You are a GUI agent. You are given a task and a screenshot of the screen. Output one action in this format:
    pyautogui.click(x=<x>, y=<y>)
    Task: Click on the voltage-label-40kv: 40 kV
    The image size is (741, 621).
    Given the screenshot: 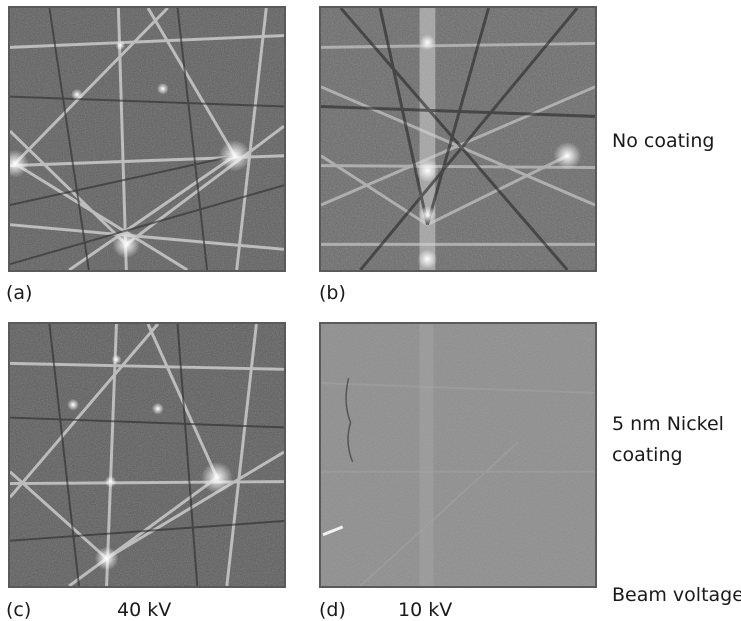 What is the action you would take?
    pyautogui.click(x=144, y=610)
    